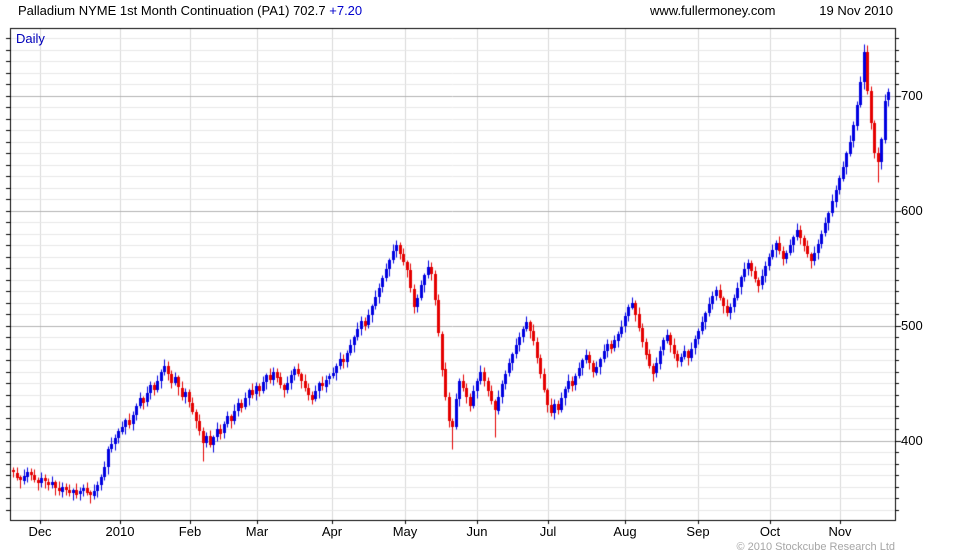 This screenshot has height=560, width=980. Describe the element at coordinates (840, 531) in the screenshot. I see `x-axis-label: Nov` at that location.